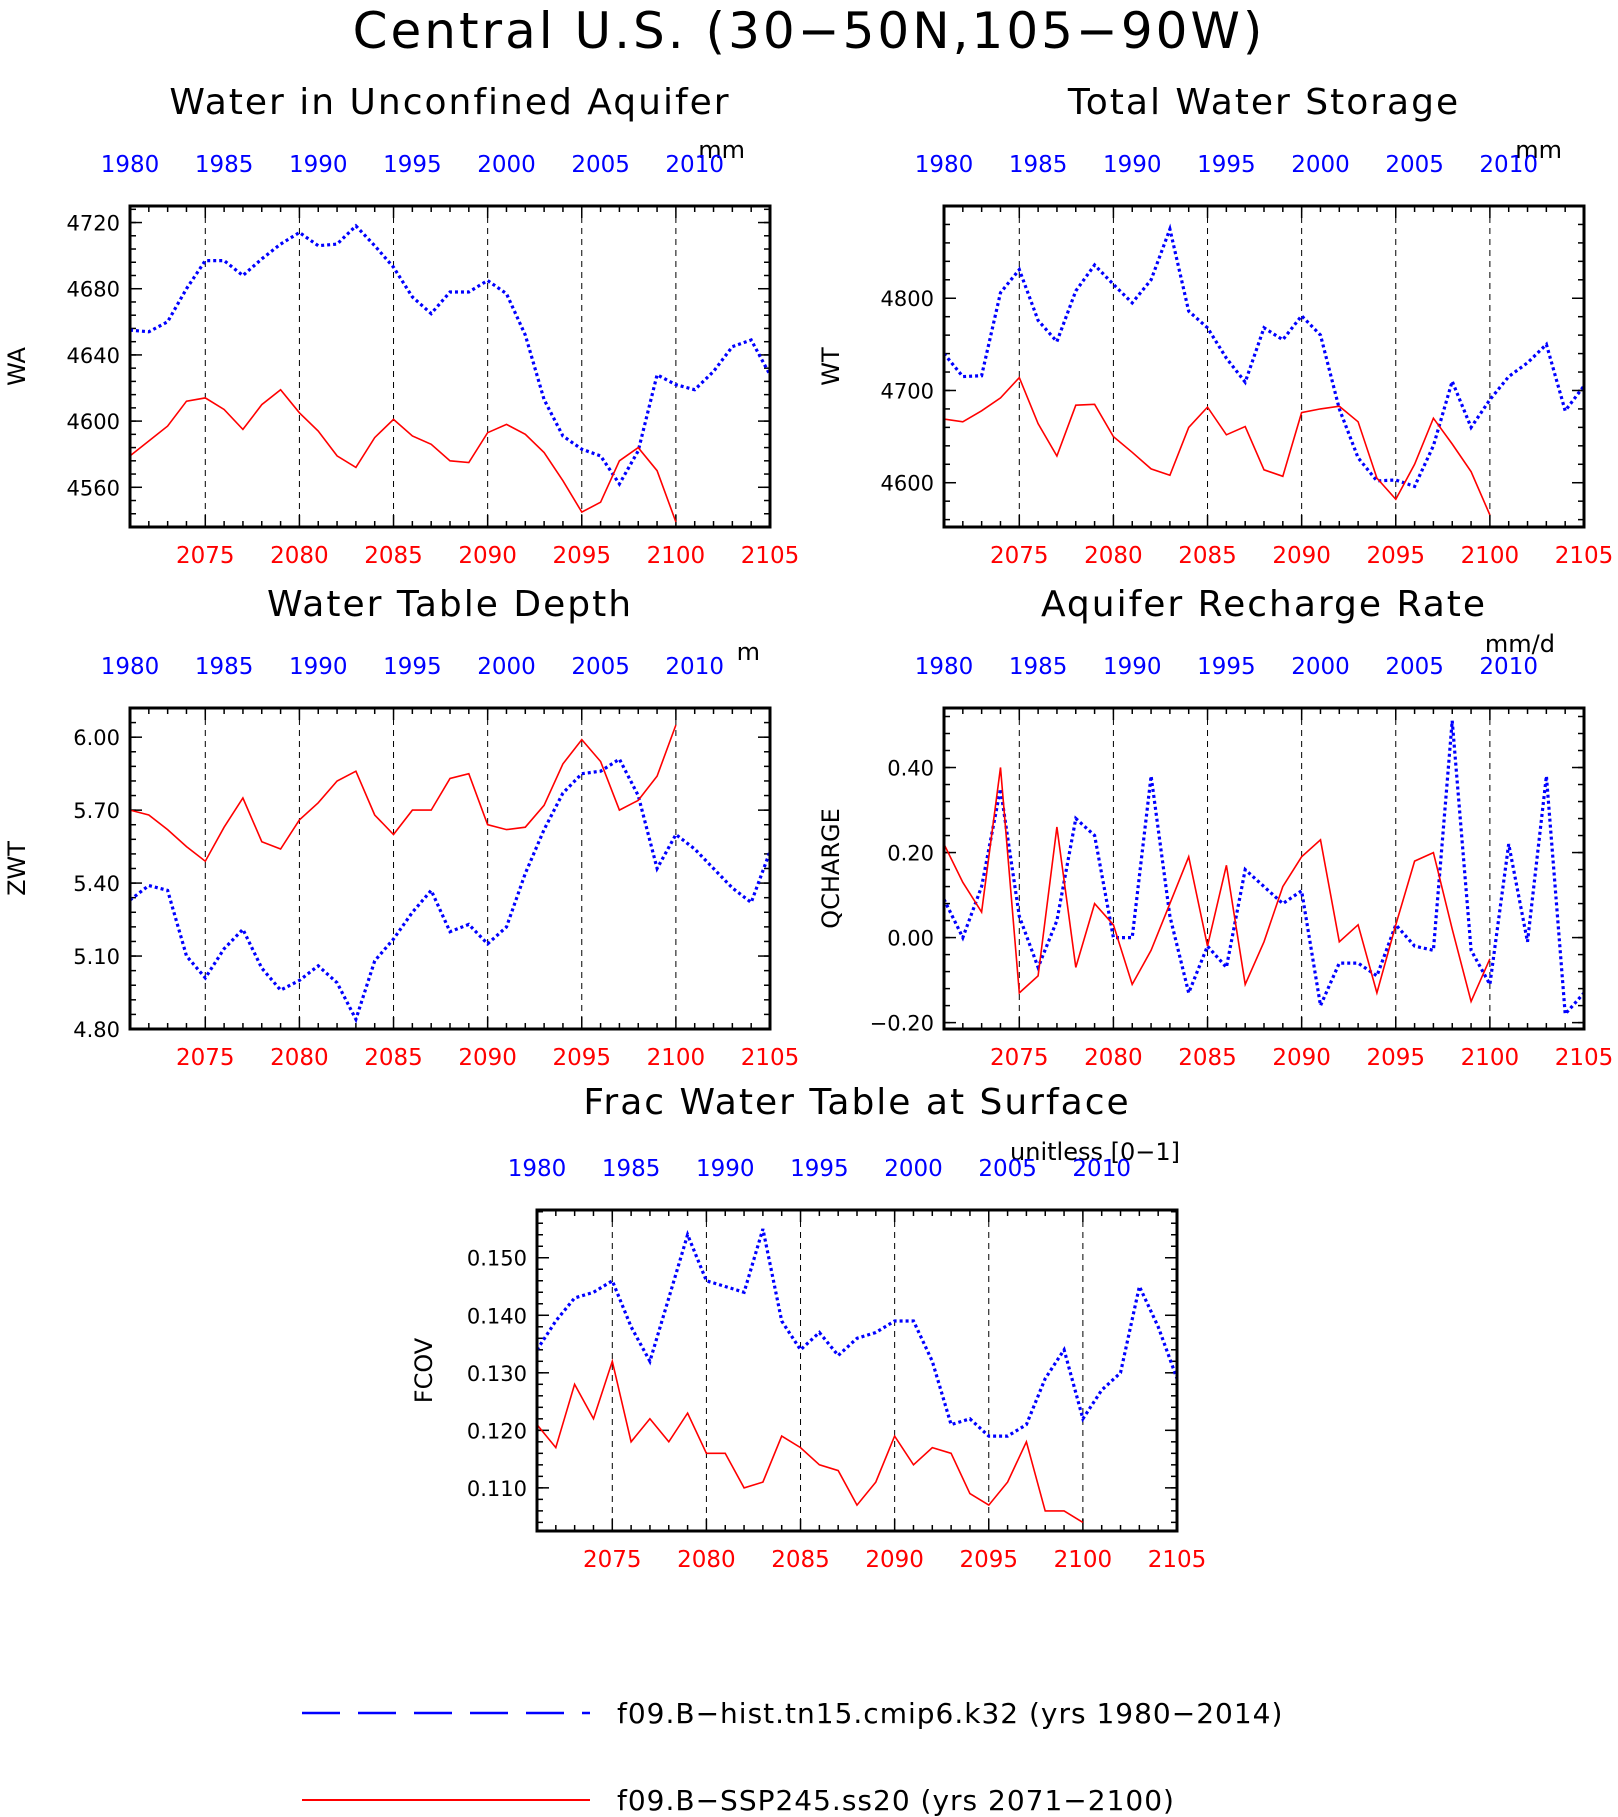 This screenshot has width=1618, height=1817. I want to click on panel-title: Water Table Depth, so click(450, 604).